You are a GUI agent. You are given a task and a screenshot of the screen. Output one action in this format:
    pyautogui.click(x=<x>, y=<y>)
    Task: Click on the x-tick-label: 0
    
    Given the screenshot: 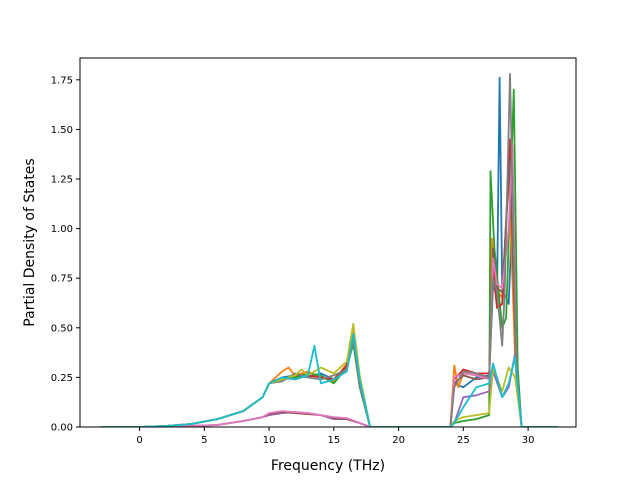 What is the action you would take?
    pyautogui.click(x=139, y=440)
    